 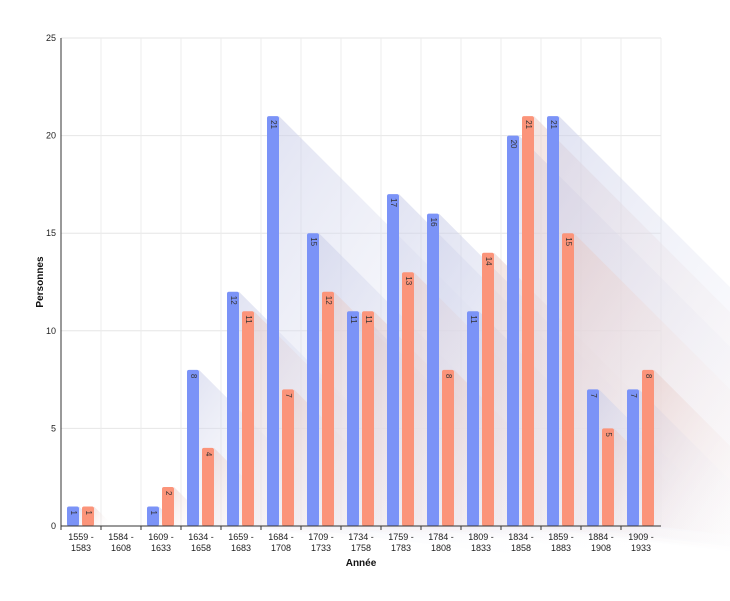 I want to click on x-tick-label: 1908, so click(x=601, y=548).